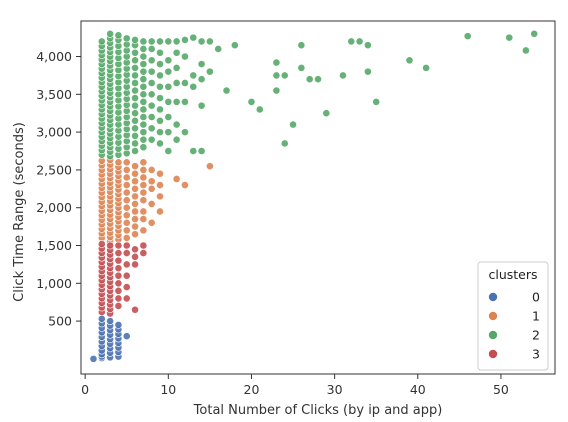 Image resolution: width=568 pixels, height=422 pixels. Describe the element at coordinates (54, 245) in the screenshot. I see `y-tick-label: 1,500` at that location.